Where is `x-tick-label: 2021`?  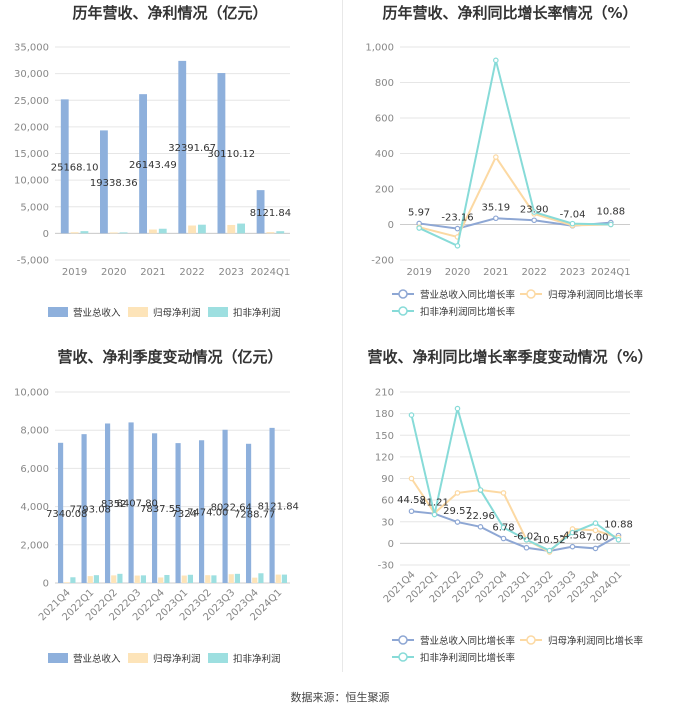
x-tick-label: 2021 is located at coordinates (495, 272).